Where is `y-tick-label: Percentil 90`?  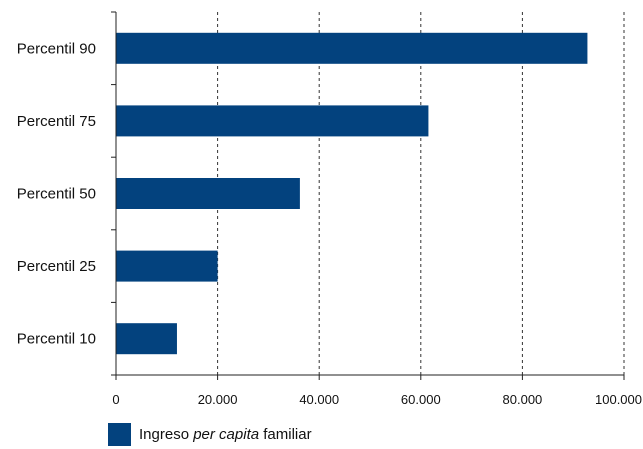 y-tick-label: Percentil 90 is located at coordinates (56, 48).